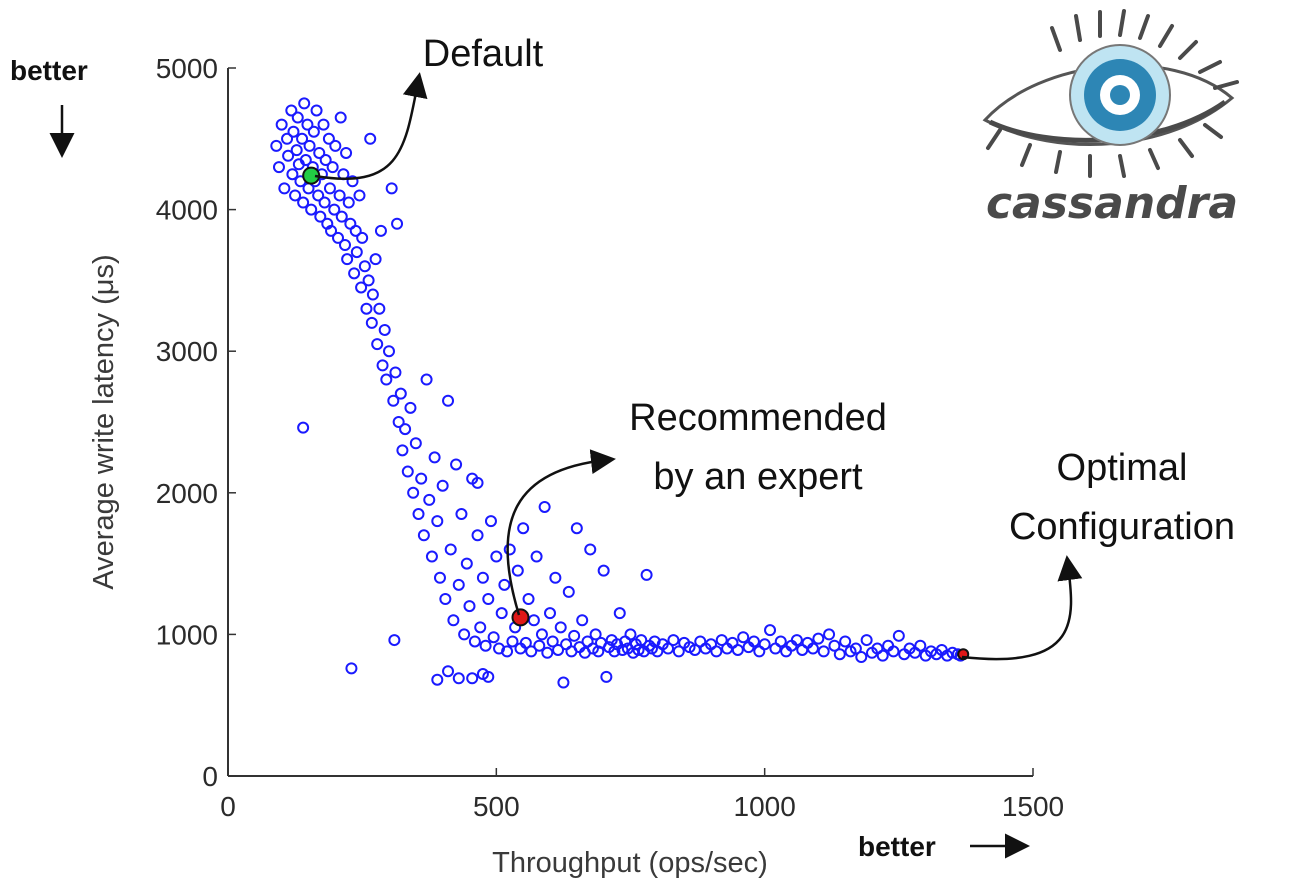 The image size is (1290, 887). What do you see at coordinates (371, 126) in the screenshot?
I see `default-arrow` at bounding box center [371, 126].